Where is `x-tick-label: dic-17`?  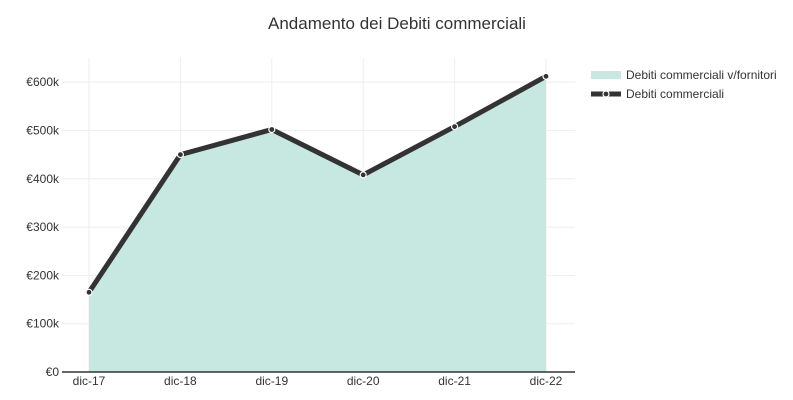 x-tick-label: dic-17 is located at coordinates (89, 381).